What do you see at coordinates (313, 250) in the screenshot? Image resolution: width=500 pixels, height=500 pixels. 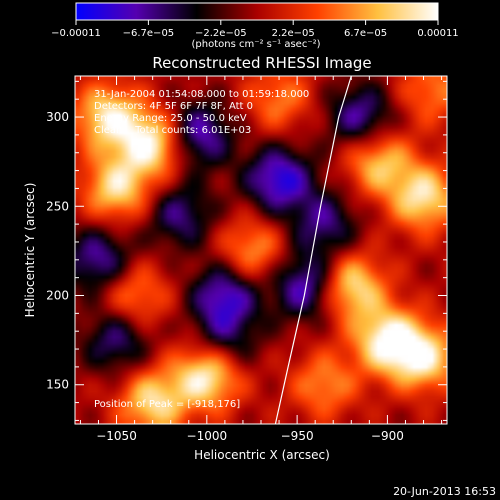 I see `solar-limb-curve` at bounding box center [313, 250].